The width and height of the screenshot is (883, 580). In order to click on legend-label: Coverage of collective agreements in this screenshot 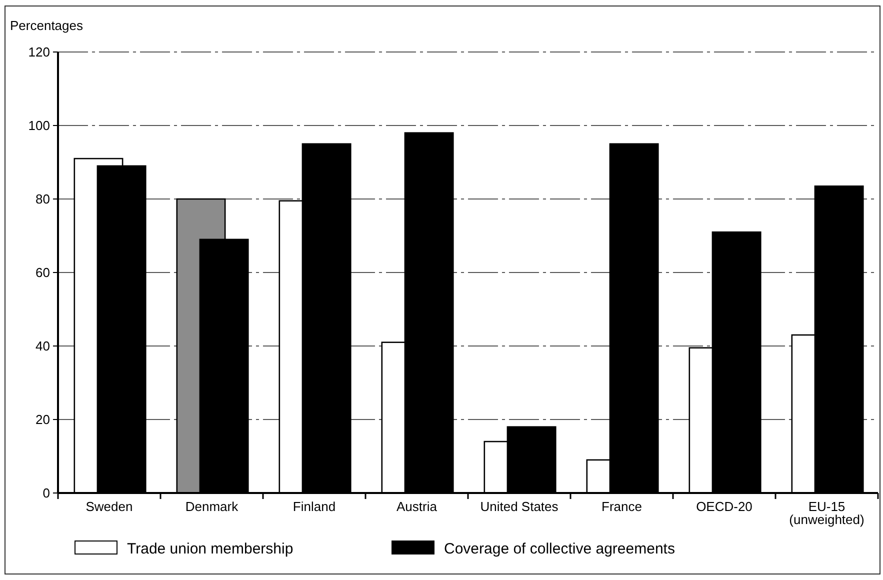, I will do `click(559, 549)`.